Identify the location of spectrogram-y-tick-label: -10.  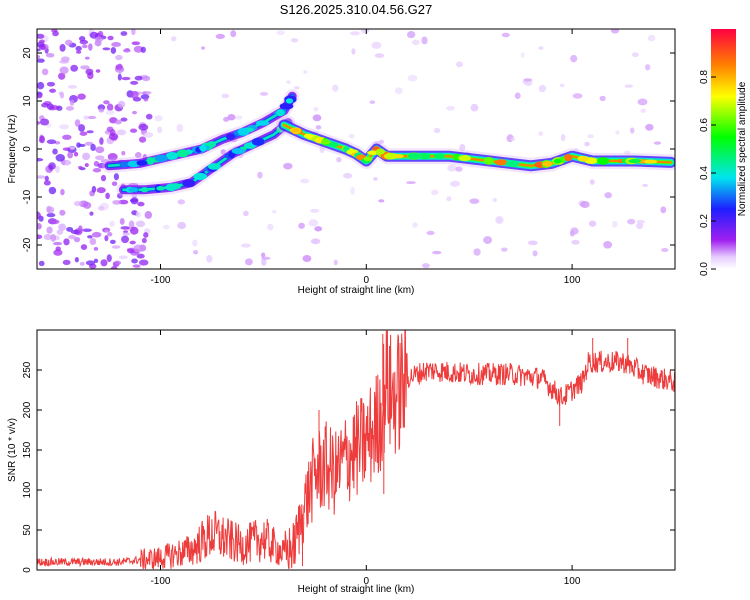
(27, 196).